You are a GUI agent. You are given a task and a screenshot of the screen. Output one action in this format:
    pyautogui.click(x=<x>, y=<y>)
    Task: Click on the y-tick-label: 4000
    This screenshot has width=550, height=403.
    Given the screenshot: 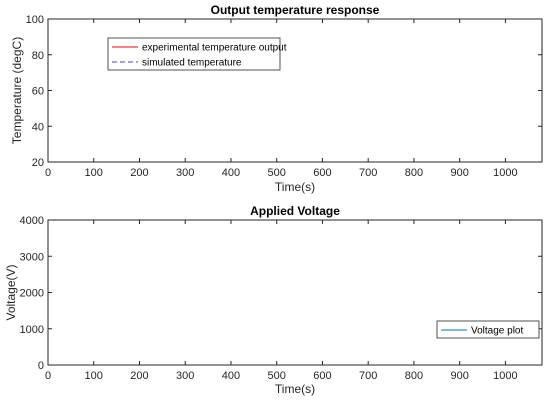 What is the action you would take?
    pyautogui.click(x=32, y=221)
    